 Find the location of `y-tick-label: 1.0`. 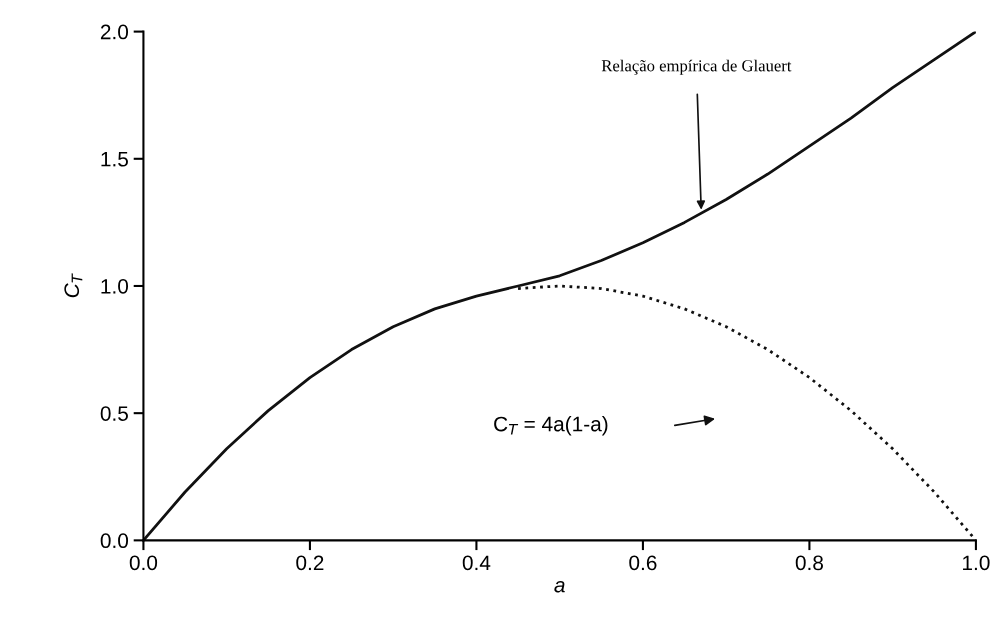

y-tick-label: 1.0 is located at coordinates (115, 286).